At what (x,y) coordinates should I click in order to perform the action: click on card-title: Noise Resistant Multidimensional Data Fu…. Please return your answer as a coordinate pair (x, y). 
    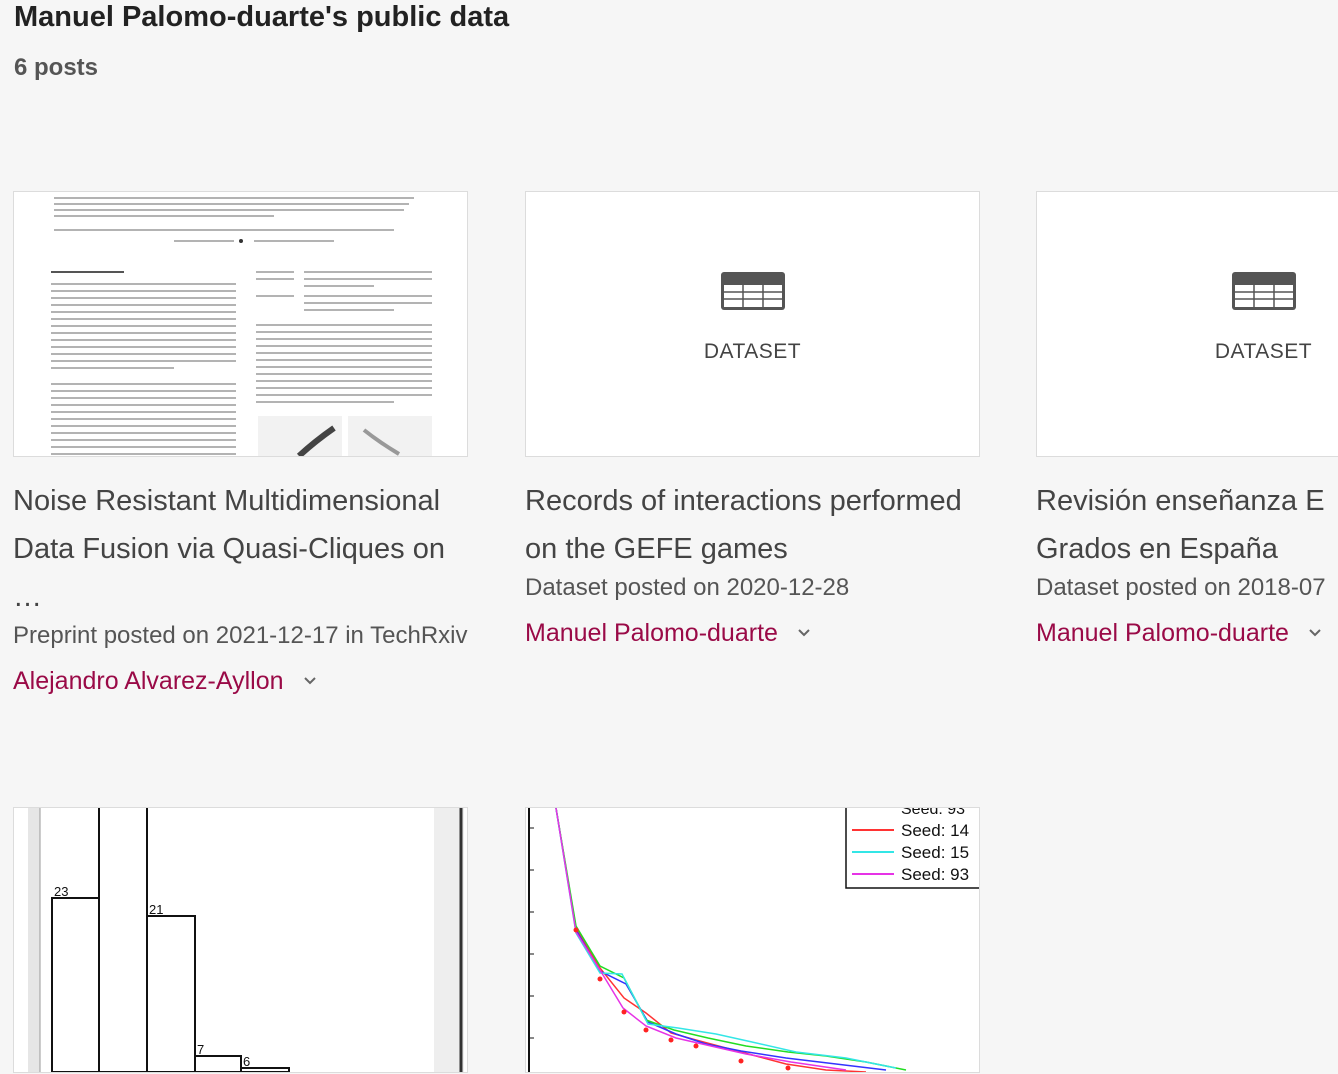
    Looking at the image, I should click on (229, 549).